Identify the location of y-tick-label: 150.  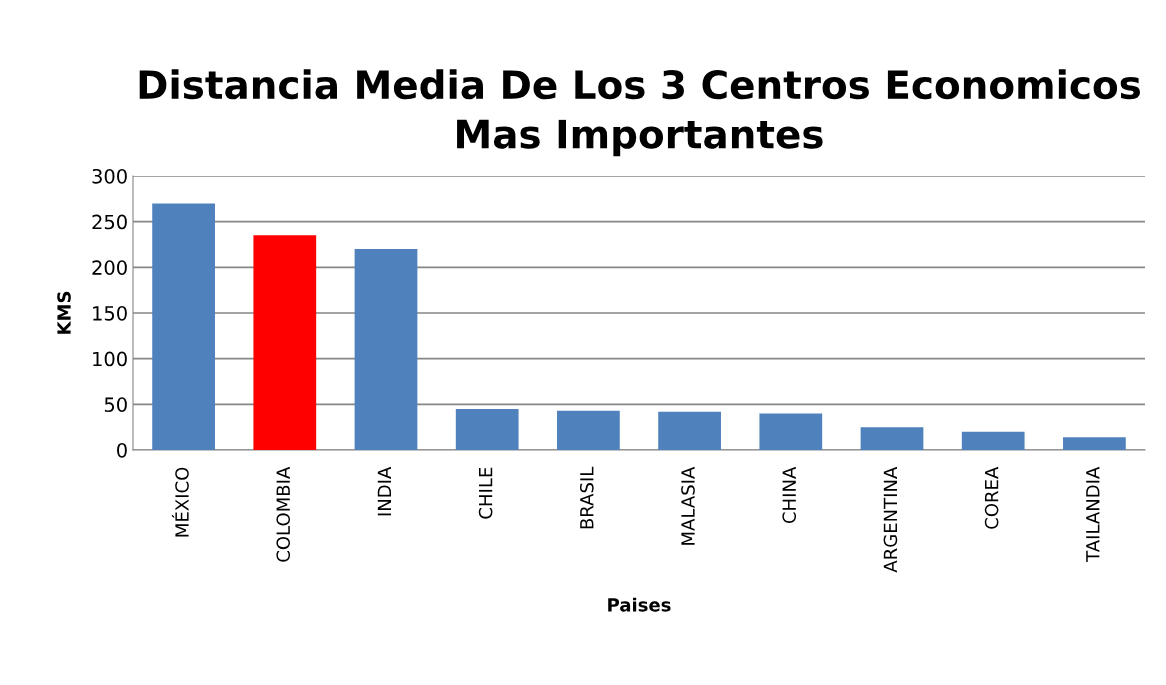
(110, 313).